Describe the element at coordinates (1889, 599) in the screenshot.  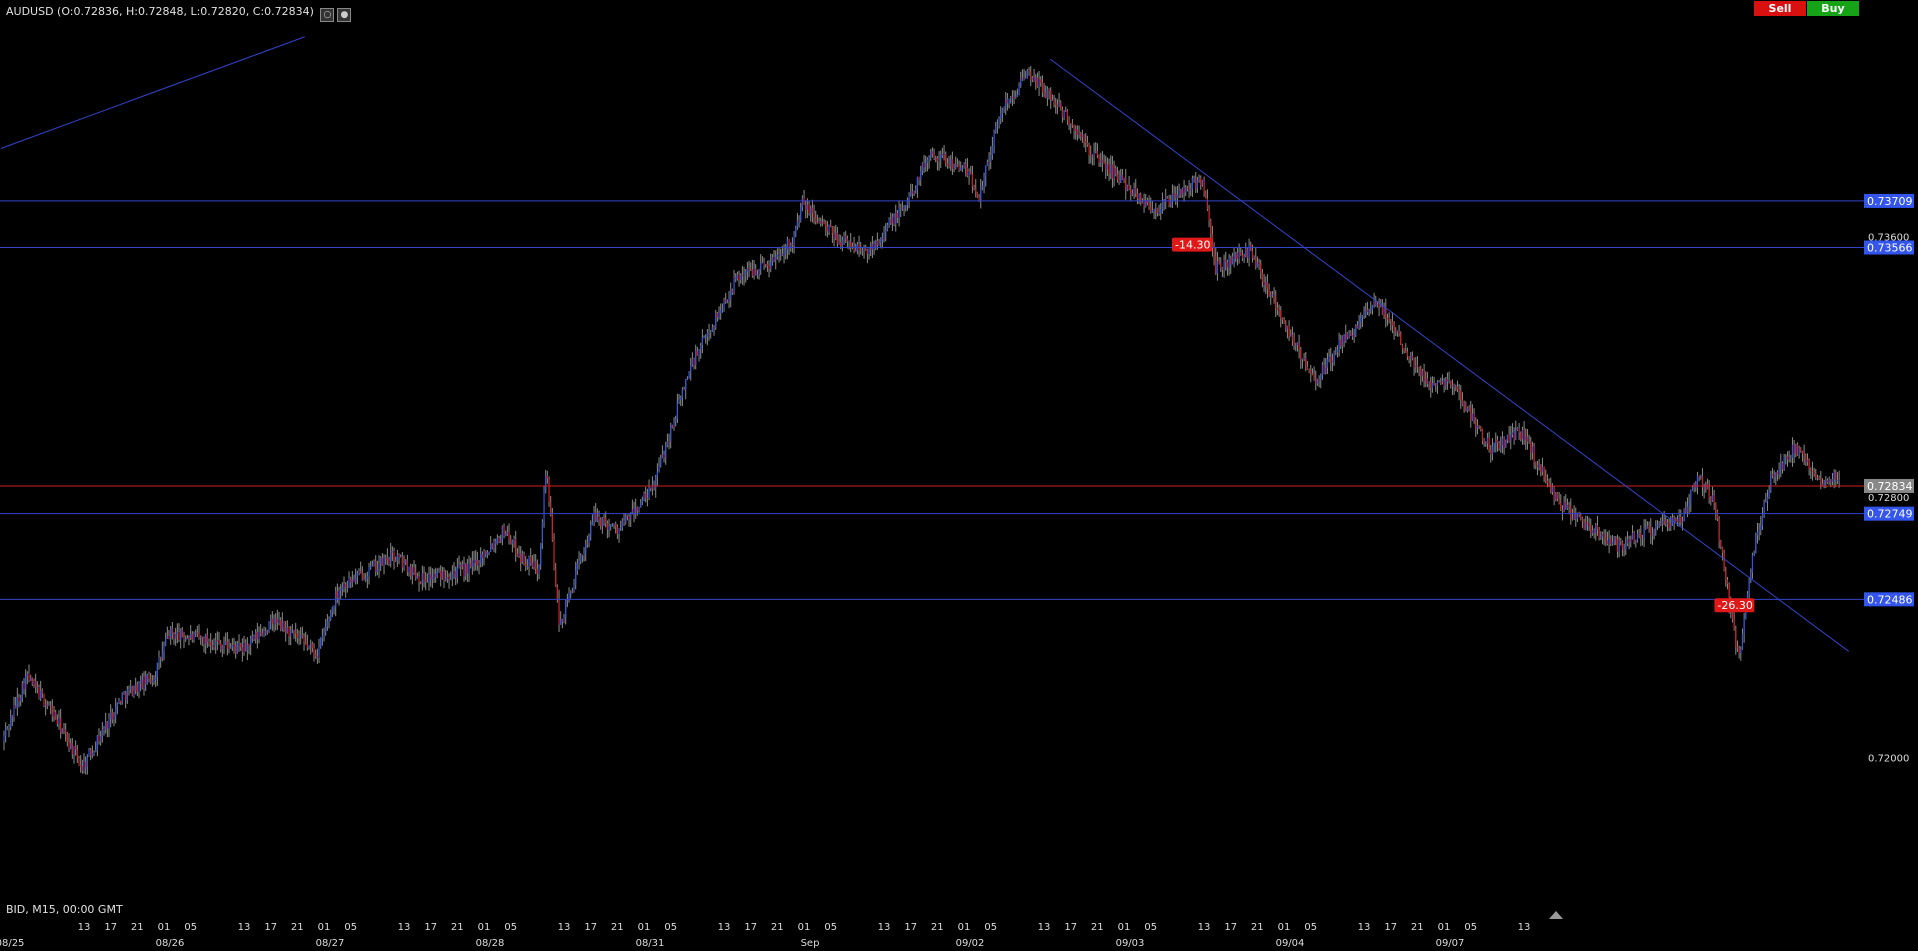
I see `price-label-box` at that location.